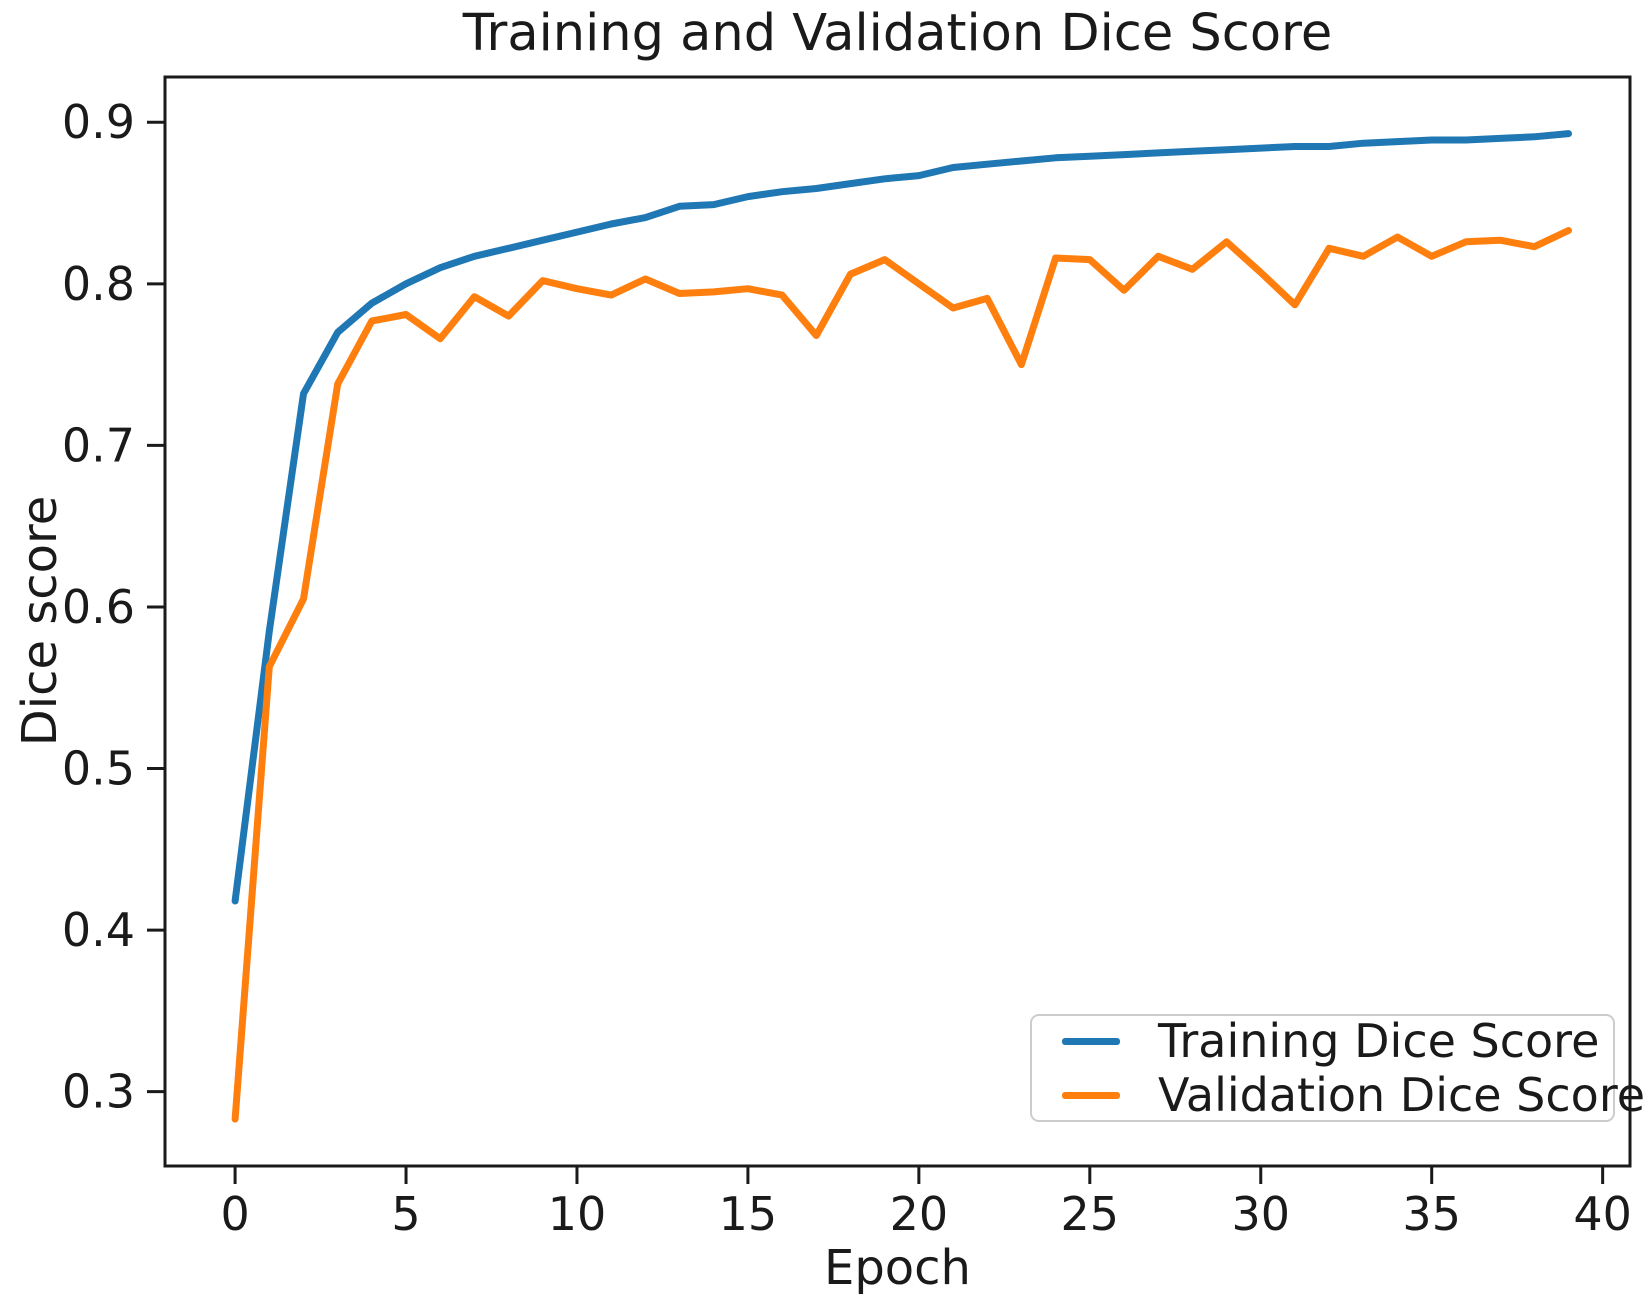 The height and width of the screenshot is (1305, 1644). What do you see at coordinates (1091, 1041) in the screenshot?
I see `training-line-swatch` at bounding box center [1091, 1041].